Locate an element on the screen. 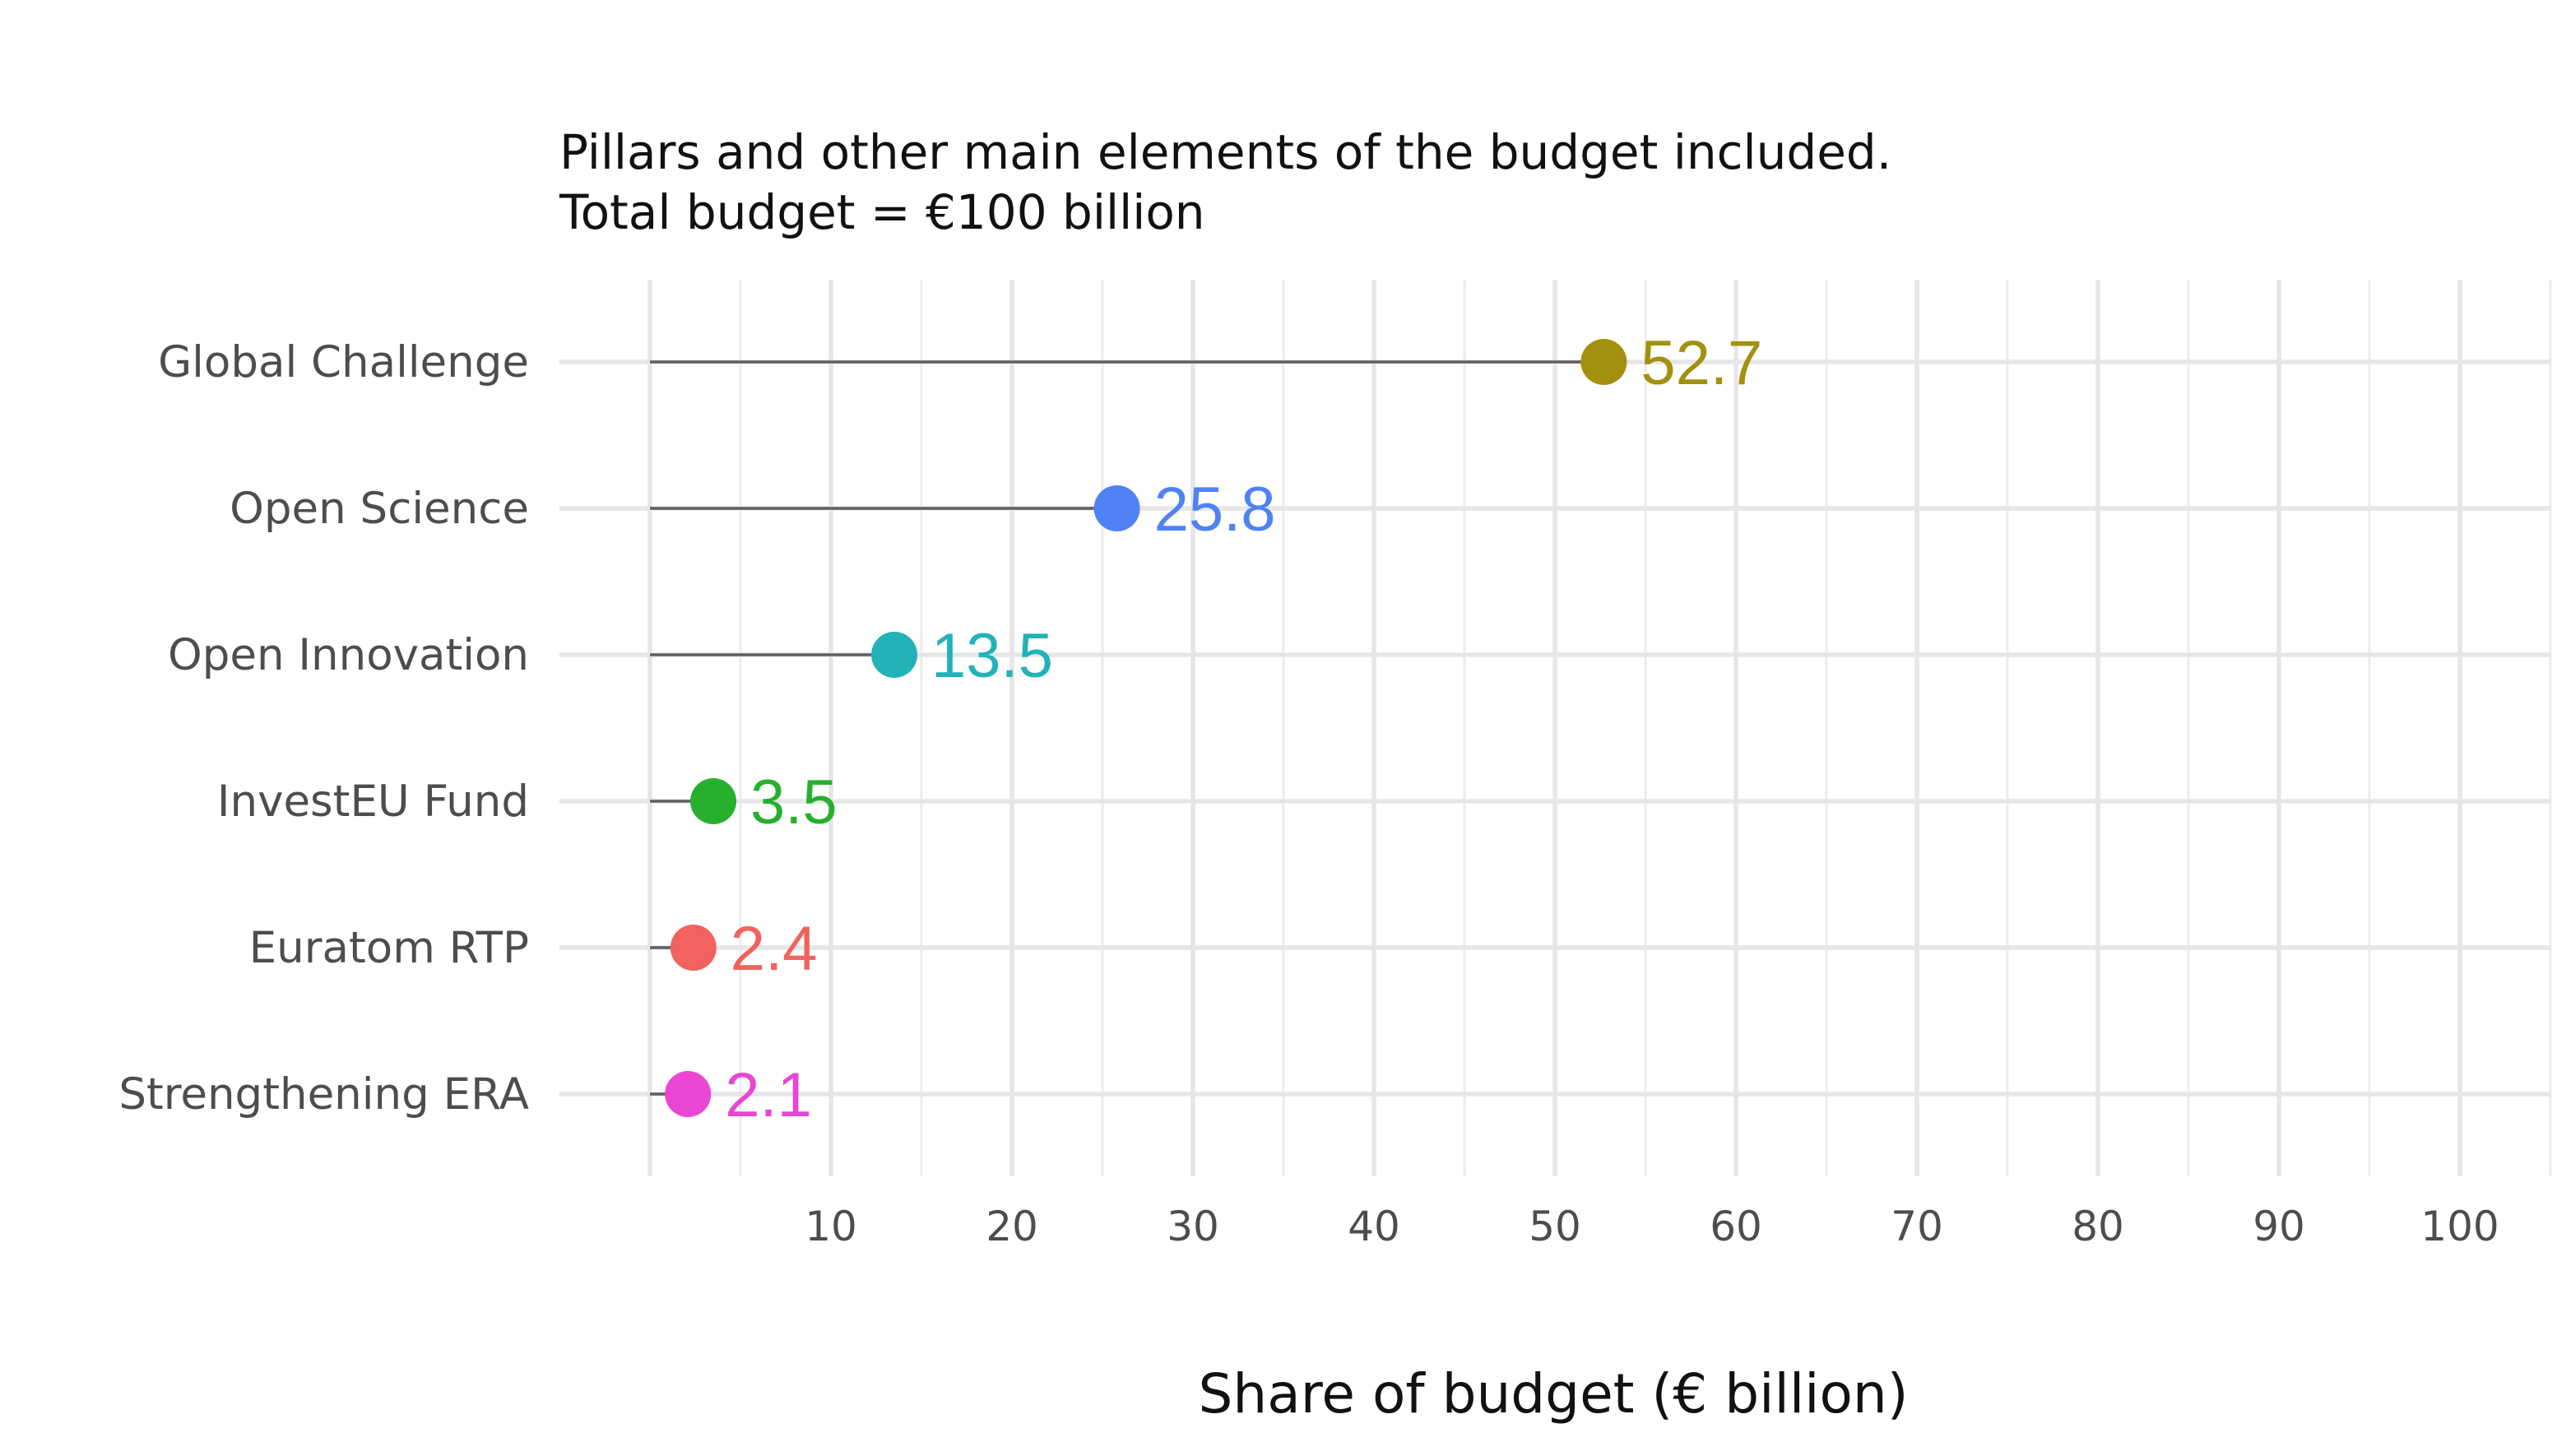  x-tick-label: 30 is located at coordinates (1193, 1226).